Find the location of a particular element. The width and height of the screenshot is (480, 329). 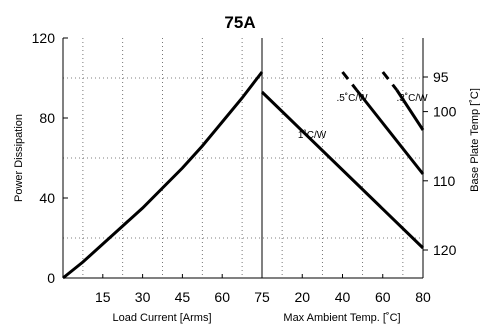

x-tick-label: 80 is located at coordinates (423, 297).